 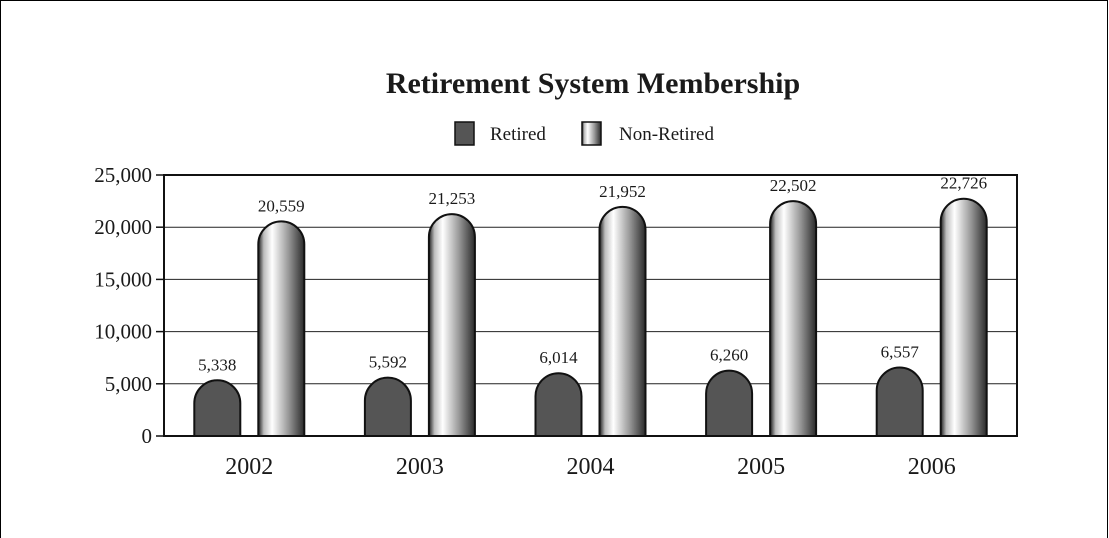 What do you see at coordinates (123, 279) in the screenshot?
I see `y-tick-label: 15,000` at bounding box center [123, 279].